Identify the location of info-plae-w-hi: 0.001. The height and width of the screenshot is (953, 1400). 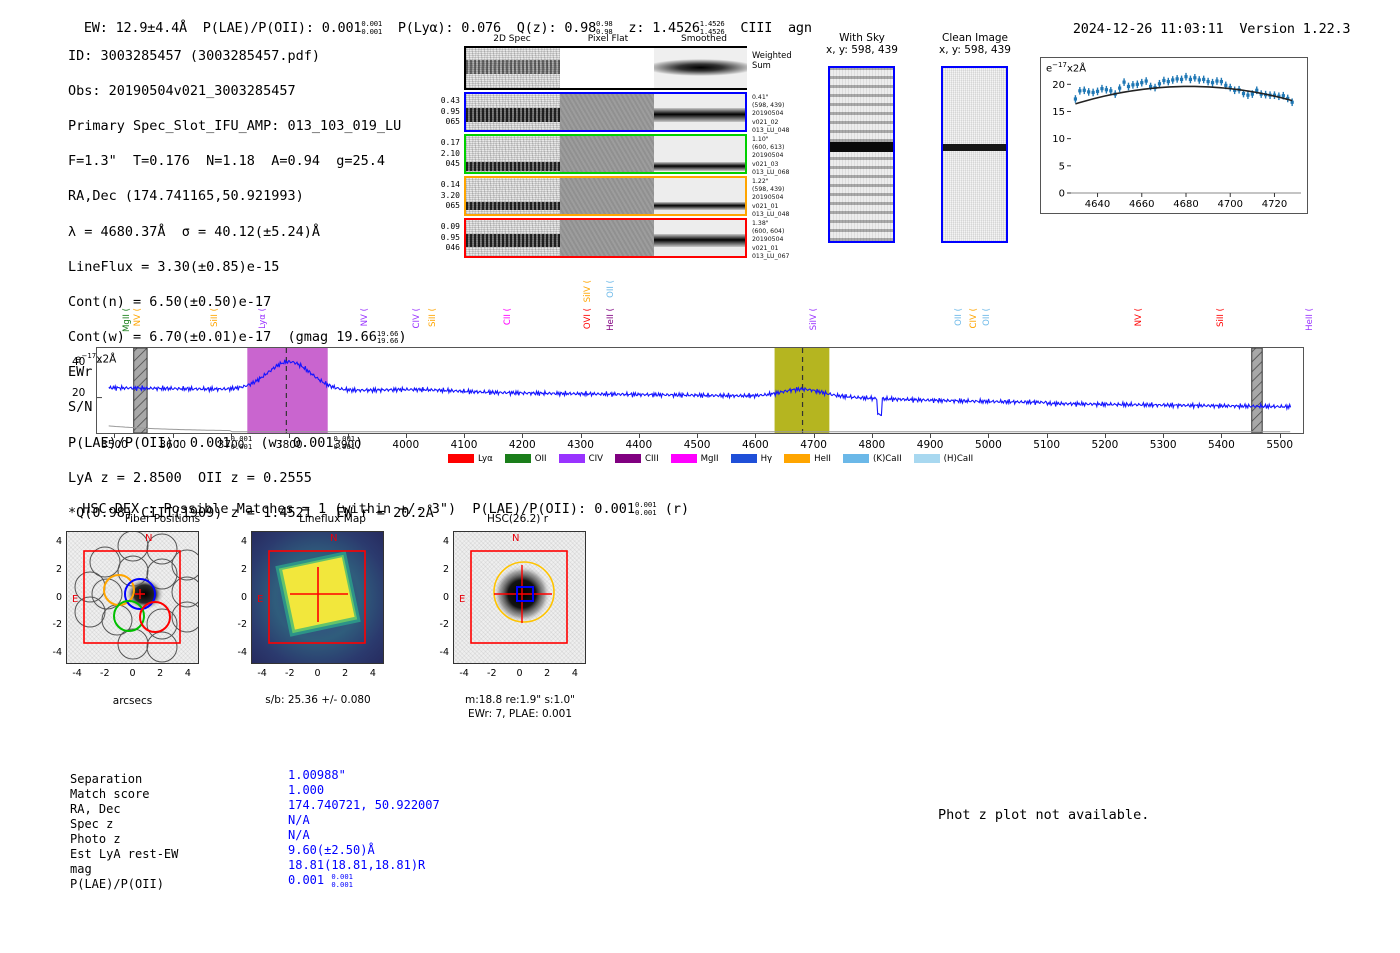
(344, 439).